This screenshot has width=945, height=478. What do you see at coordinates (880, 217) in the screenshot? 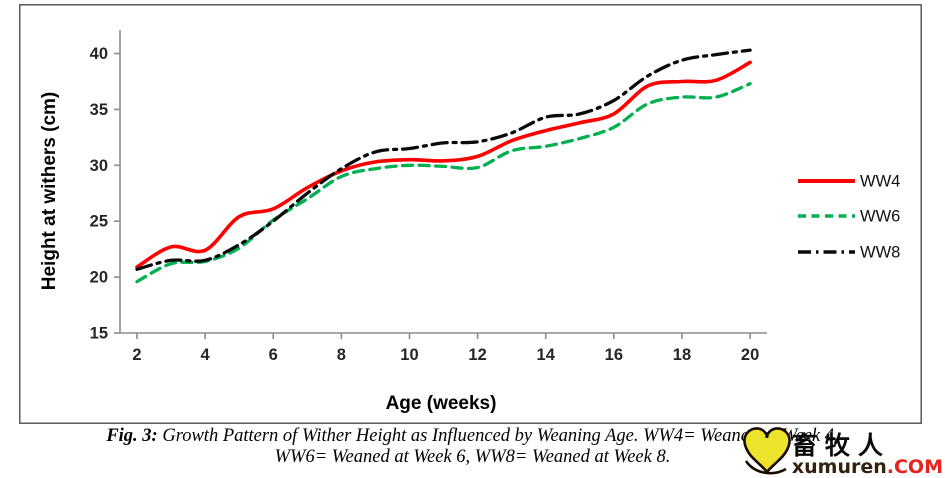
I see `legend-label-WW6: WW6` at bounding box center [880, 217].